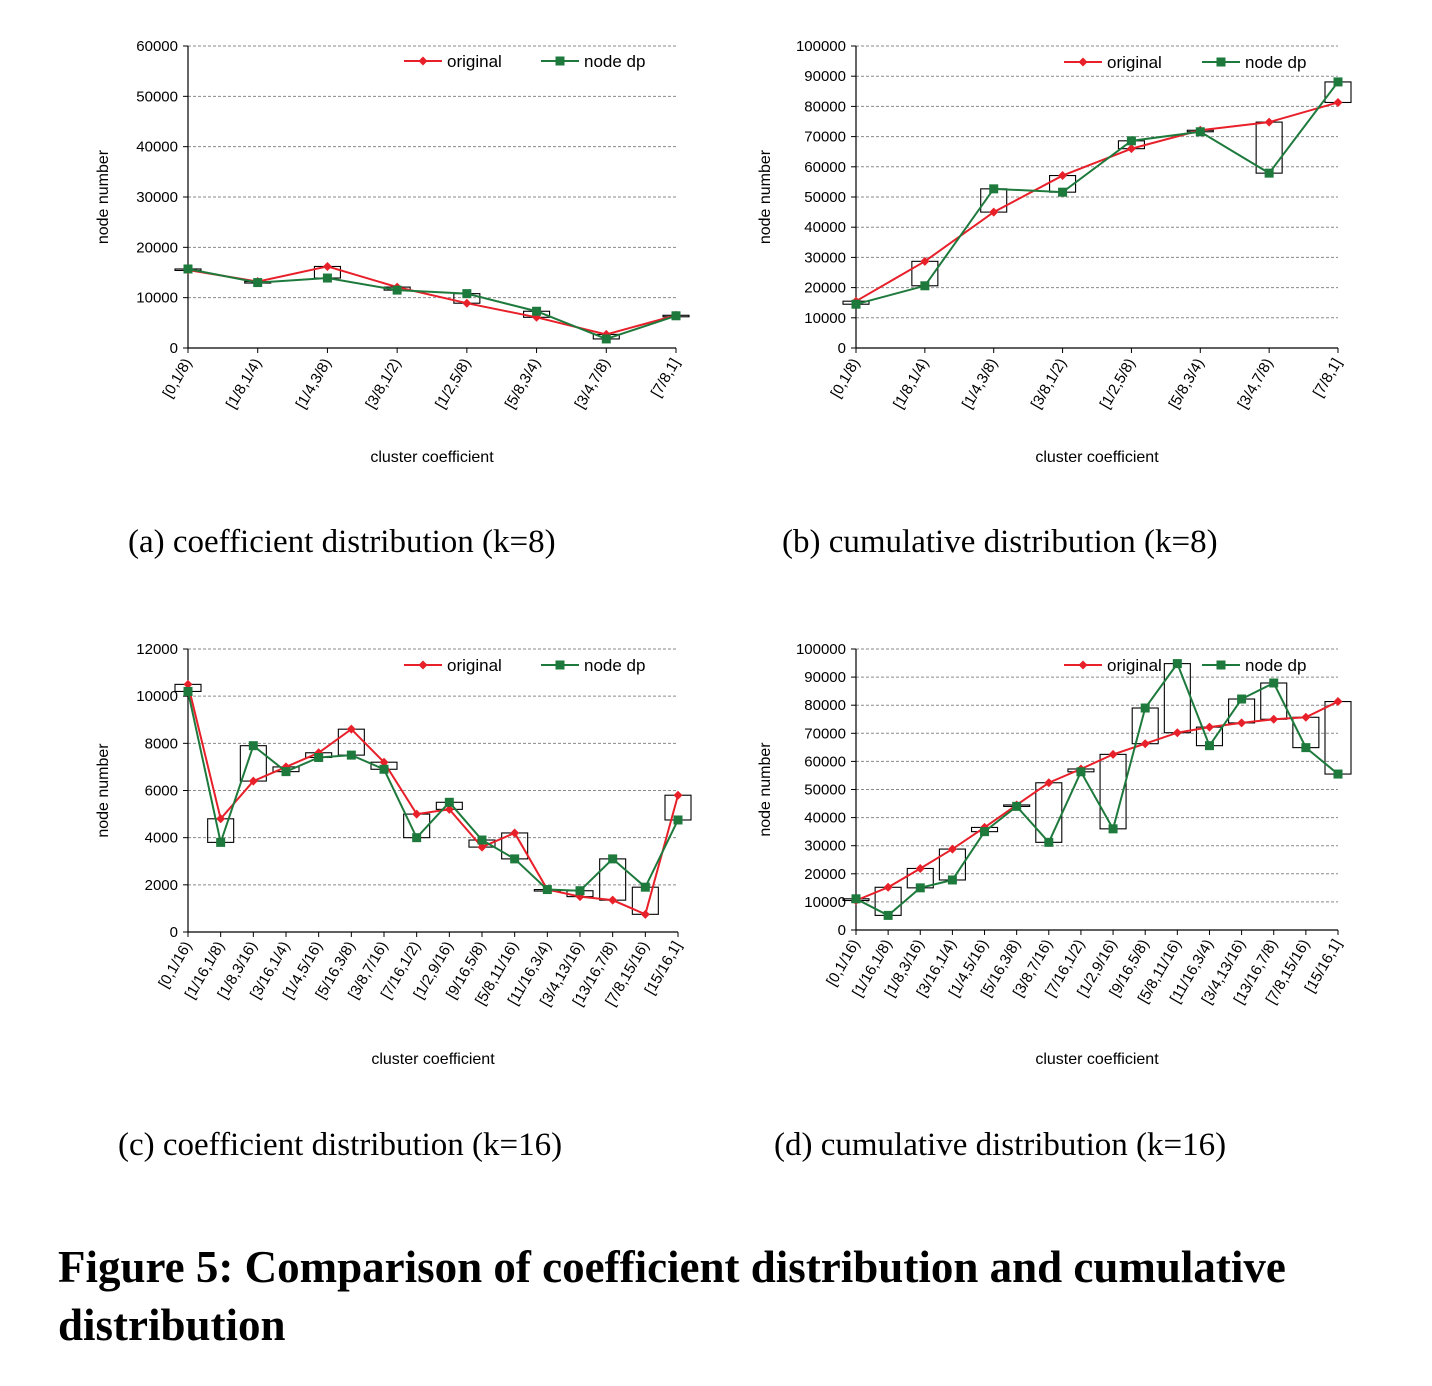 The height and width of the screenshot is (1386, 1432). What do you see at coordinates (157, 46) in the screenshot?
I see `y-tick-label: 60000` at bounding box center [157, 46].